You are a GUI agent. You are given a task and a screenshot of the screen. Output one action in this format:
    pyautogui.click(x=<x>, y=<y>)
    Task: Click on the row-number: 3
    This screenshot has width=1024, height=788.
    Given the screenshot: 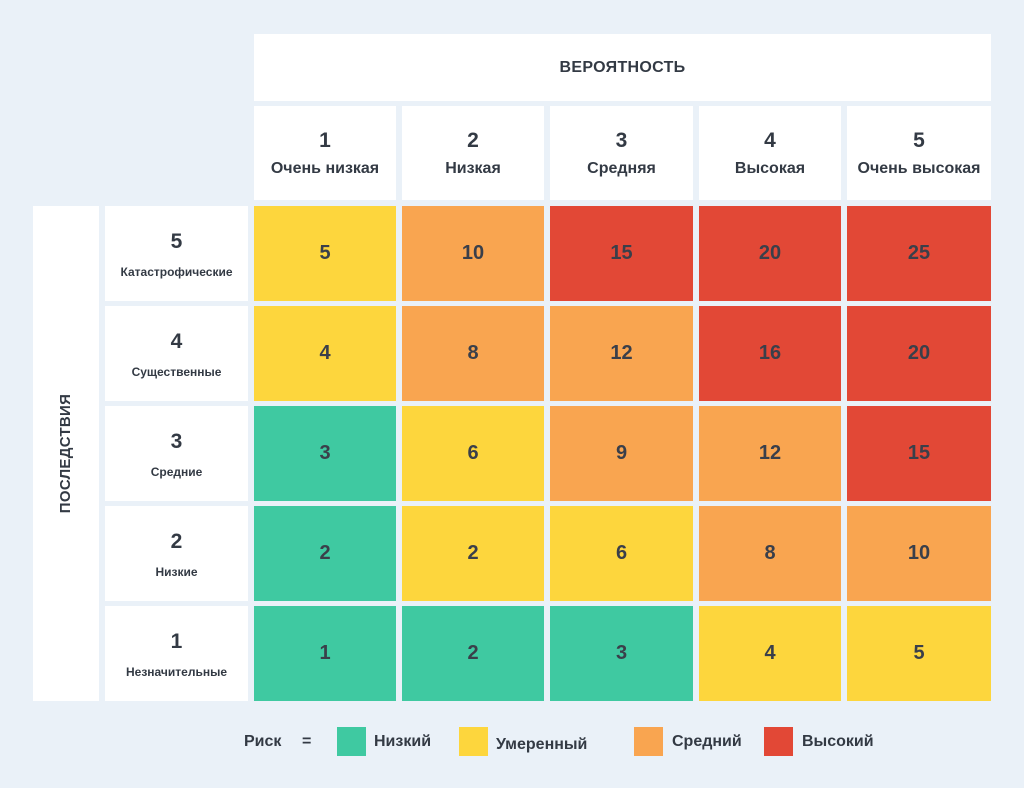 What is the action you would take?
    pyautogui.click(x=176, y=441)
    